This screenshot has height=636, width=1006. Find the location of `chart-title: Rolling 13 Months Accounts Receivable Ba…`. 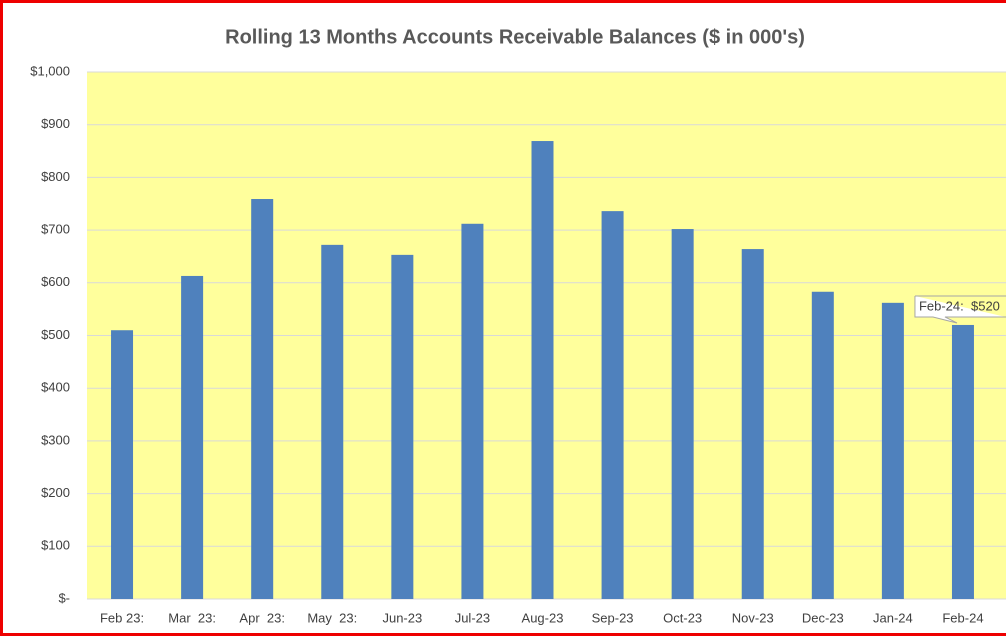

chart-title: Rolling 13 Months Accounts Receivable Ba… is located at coordinates (515, 37).